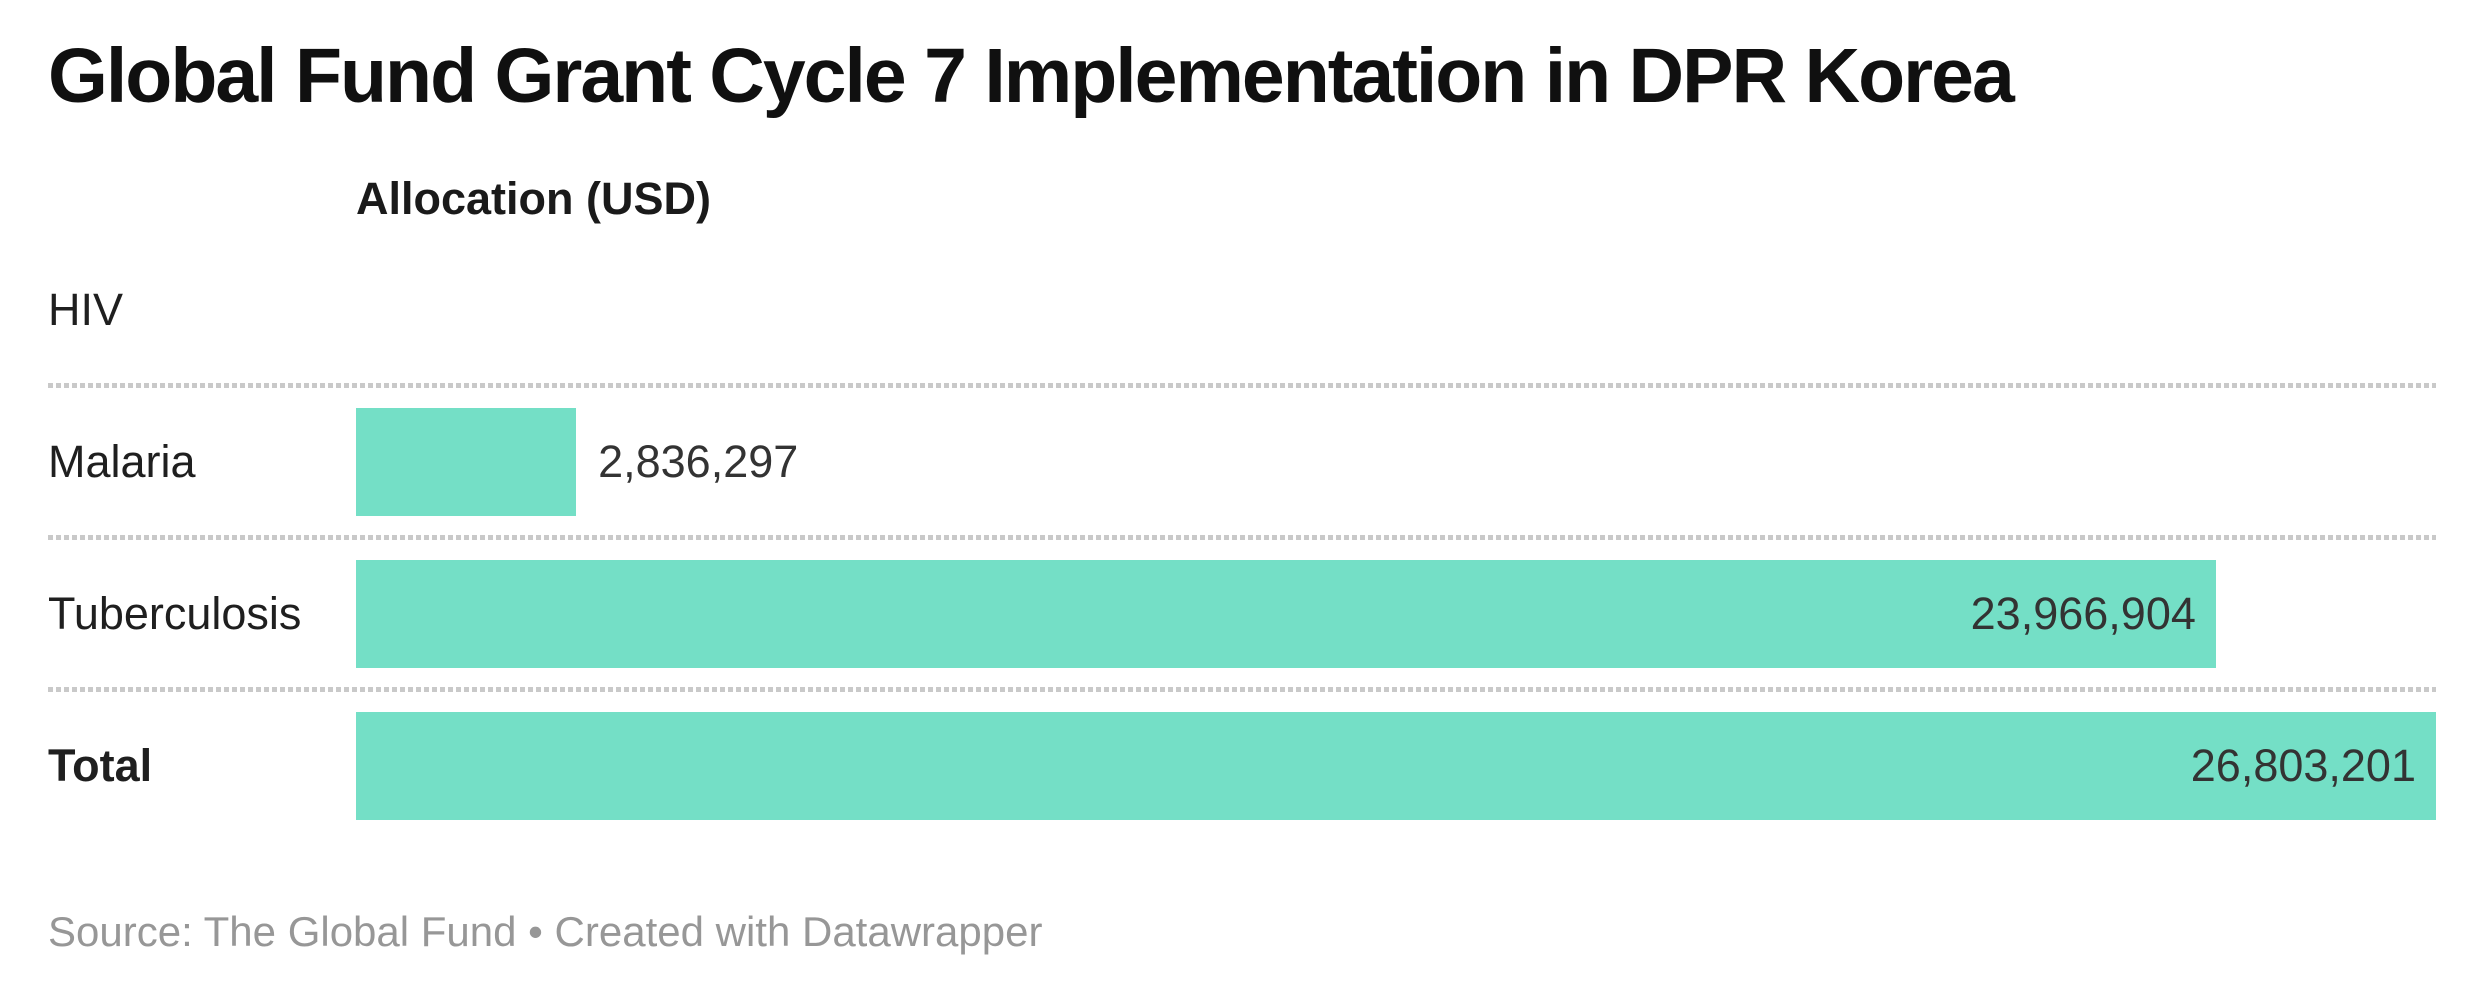 The image size is (2480, 992). I want to click on bar-area: 23,966,904 23,966,904, so click(1396, 614).